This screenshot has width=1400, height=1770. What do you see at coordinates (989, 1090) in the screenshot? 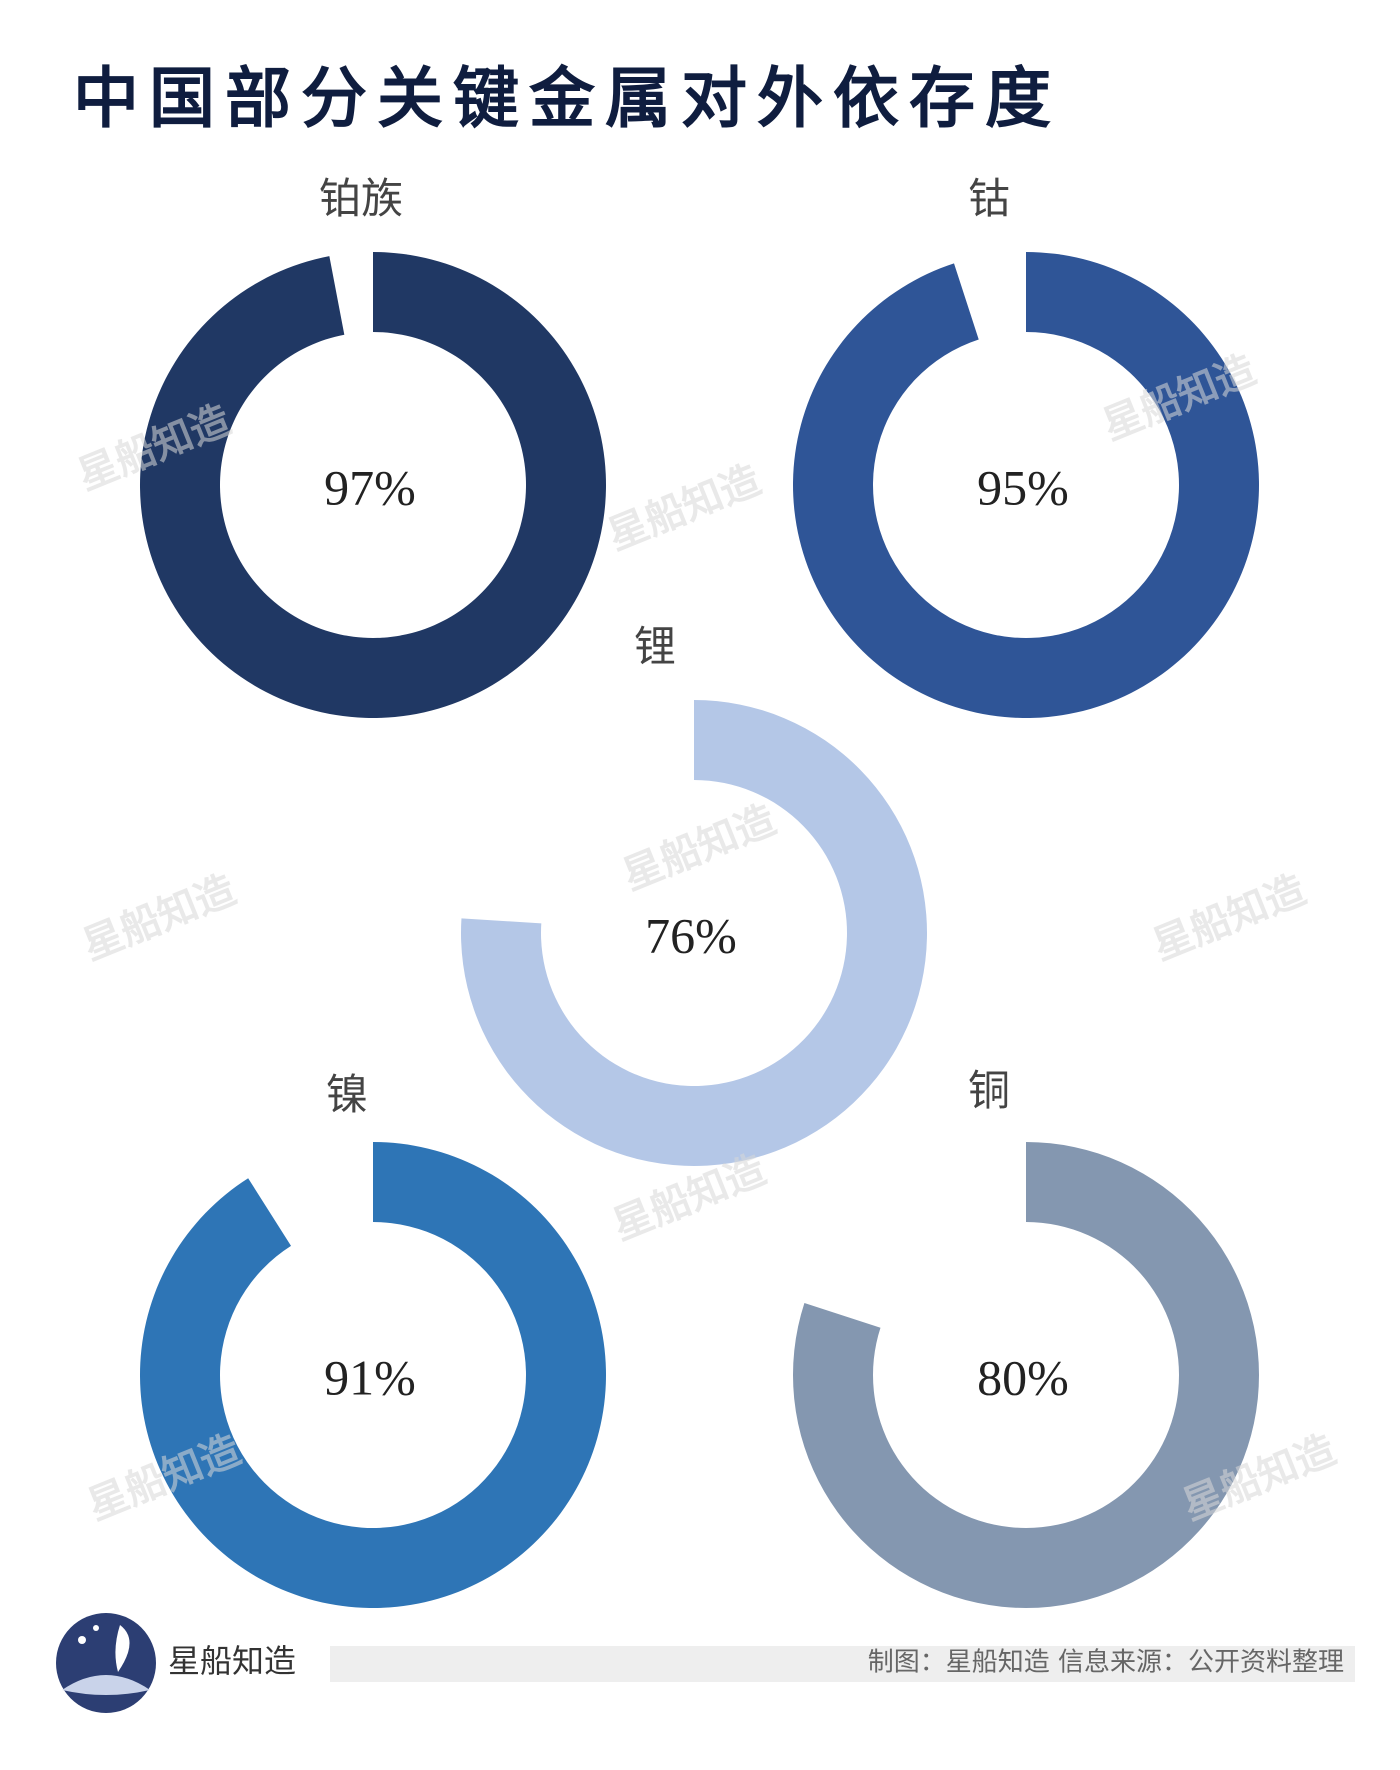
I see `chart-title: 铜` at bounding box center [989, 1090].